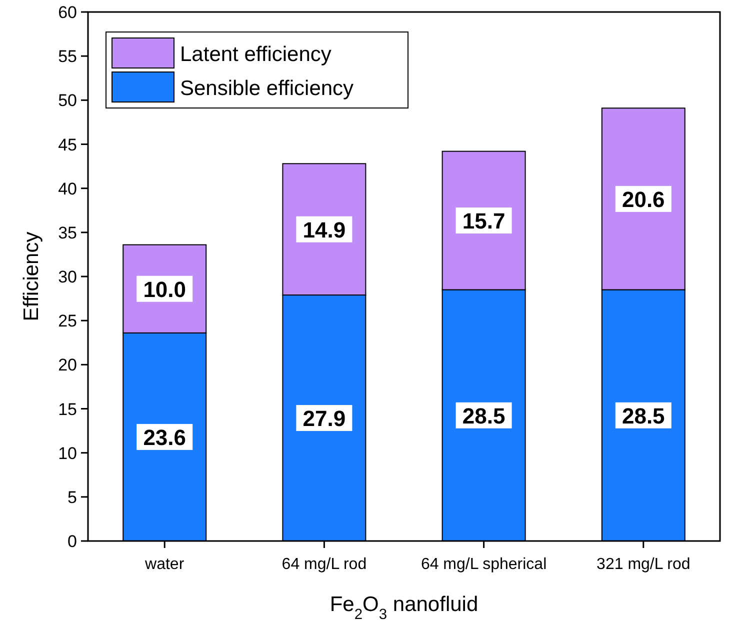 This screenshot has height=629, width=735. I want to click on data-label: 10.0, so click(164, 289).